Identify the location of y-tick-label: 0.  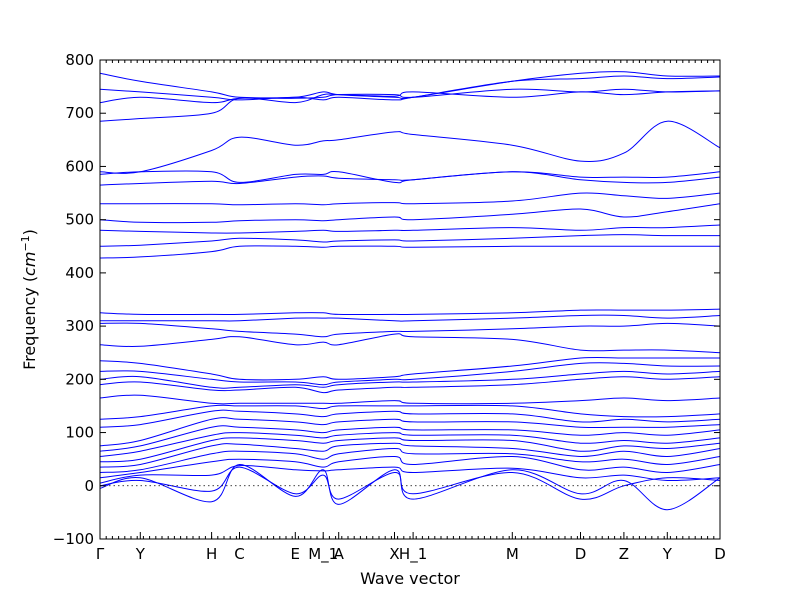
(89, 486).